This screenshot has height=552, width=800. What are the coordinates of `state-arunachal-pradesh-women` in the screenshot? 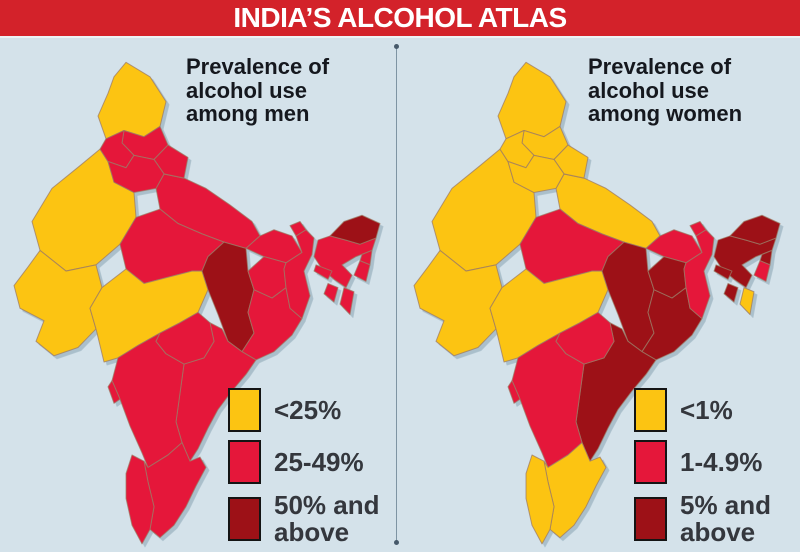 It's located at (755, 229).